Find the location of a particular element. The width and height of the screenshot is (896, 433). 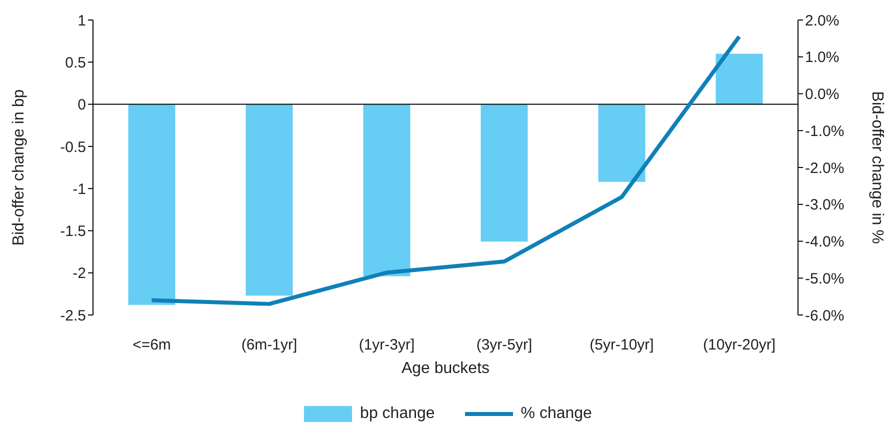

y-tick-label: 1 is located at coordinates (82, 21).